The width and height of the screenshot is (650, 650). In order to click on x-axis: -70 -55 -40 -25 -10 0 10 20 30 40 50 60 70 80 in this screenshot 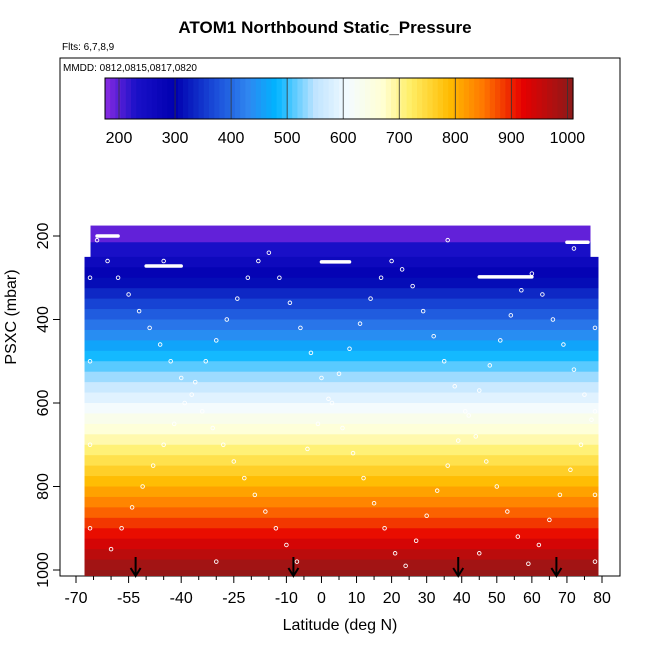, I will do `click(337, 591)`.